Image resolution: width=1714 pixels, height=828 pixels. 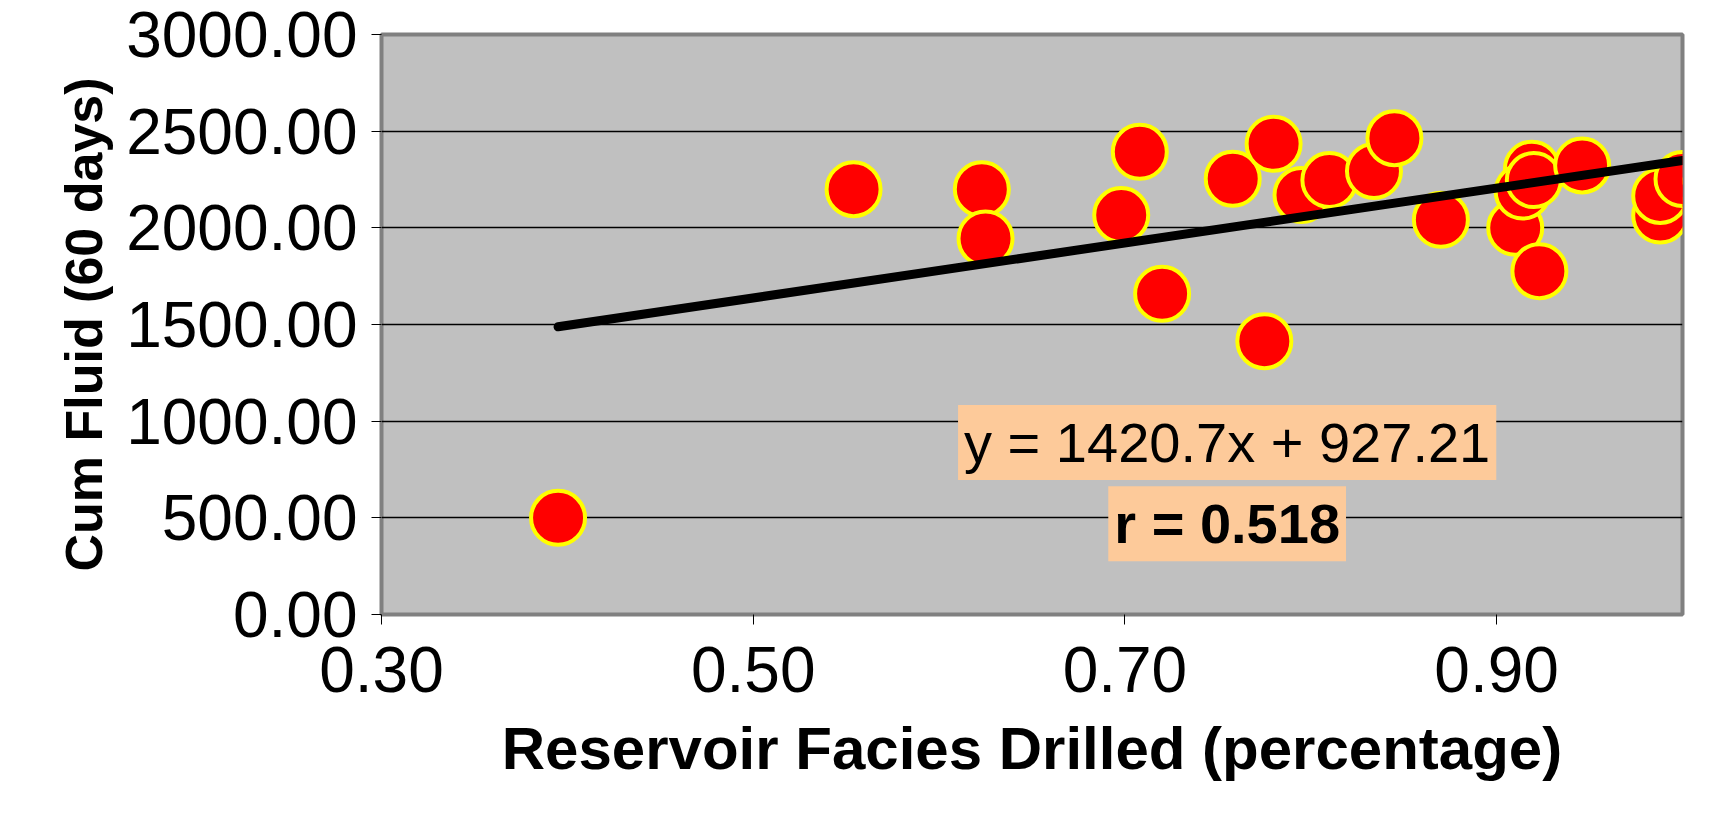 What do you see at coordinates (259, 518) in the screenshot?
I see `y-tick-label: 500.00` at bounding box center [259, 518].